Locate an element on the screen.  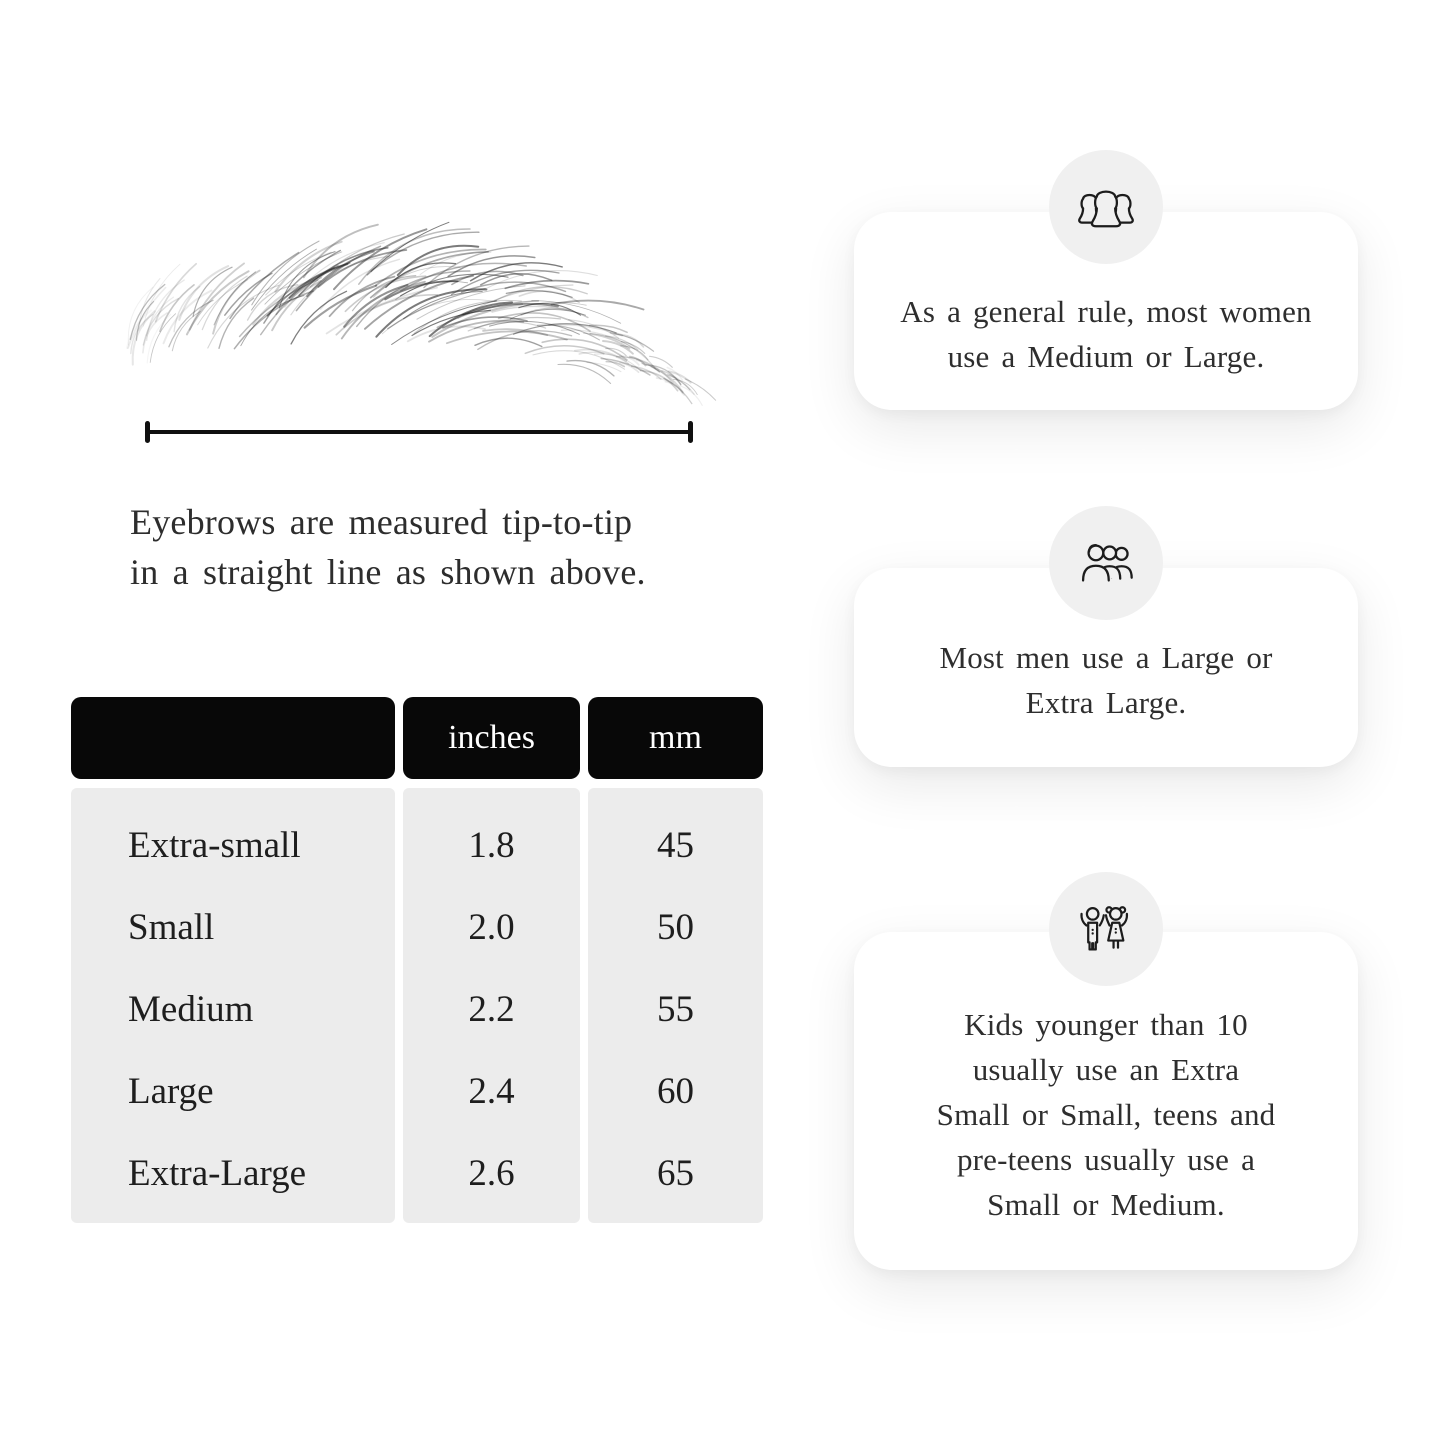
kids-icon is located at coordinates (1104, 928).